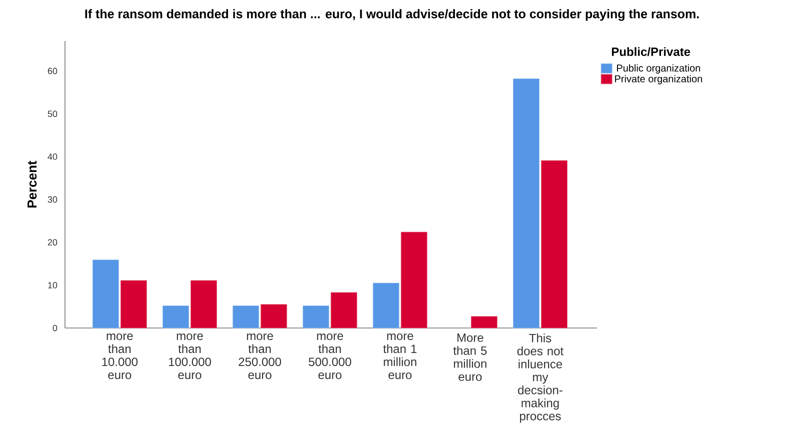 This screenshot has height=447, width=785. Describe the element at coordinates (53, 285) in the screenshot. I see `y-tick-label: 10` at that location.